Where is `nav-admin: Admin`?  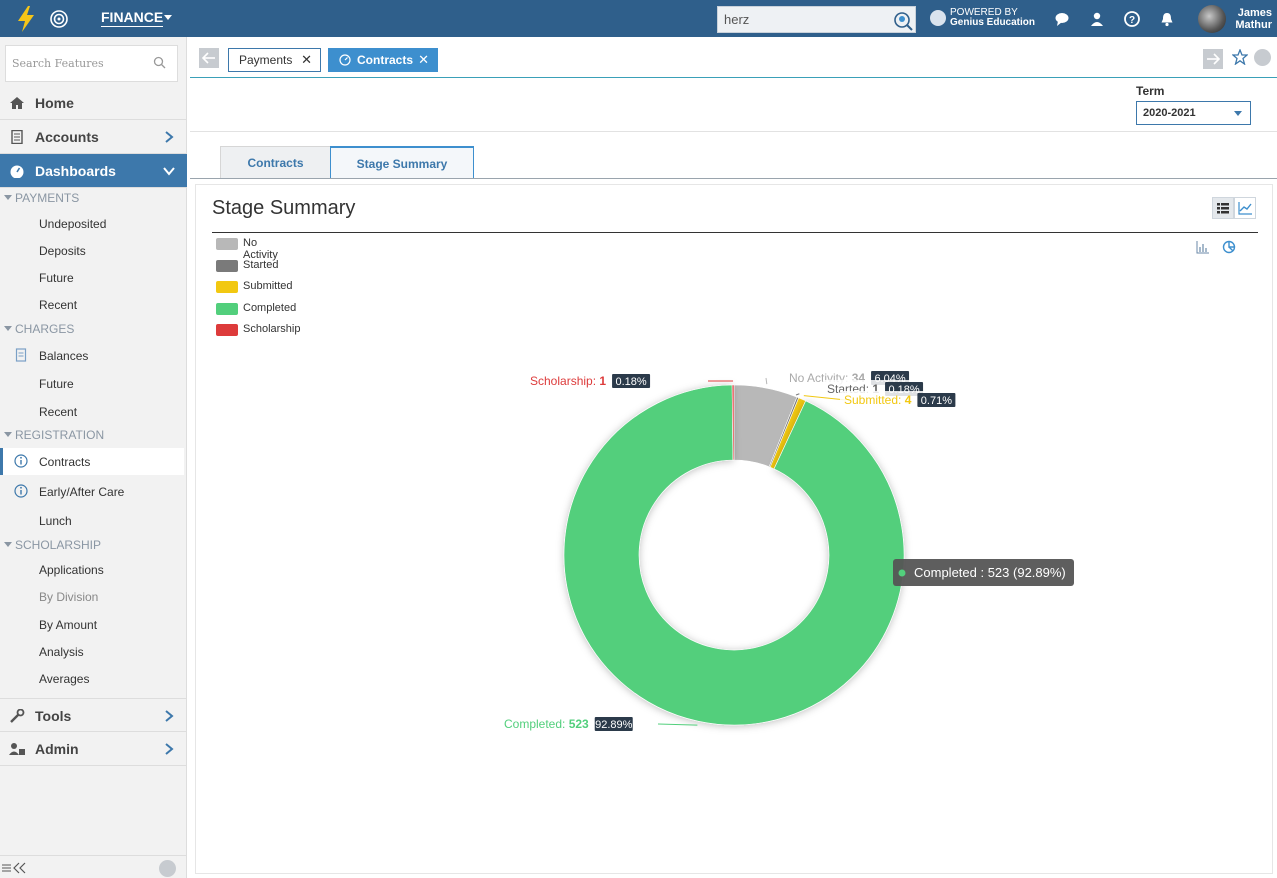 nav-admin: Admin is located at coordinates (93, 749).